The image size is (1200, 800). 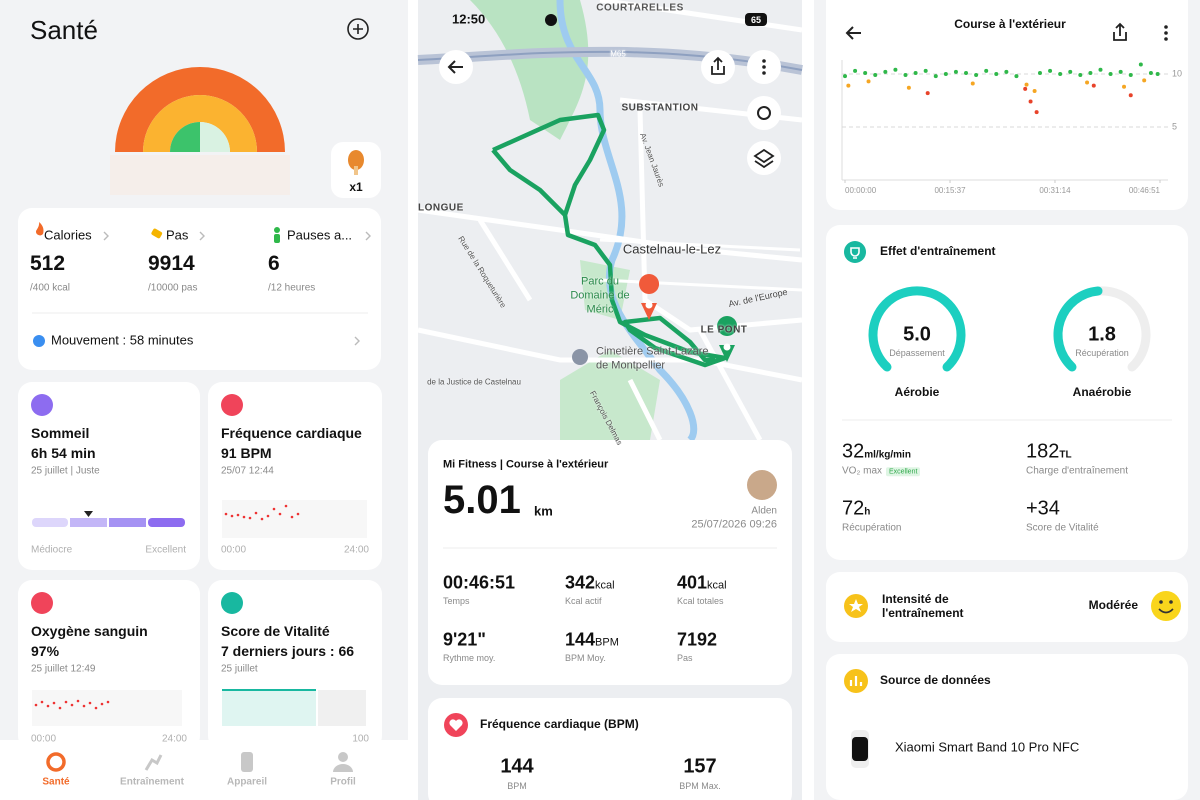 What do you see at coordinates (39, 341) in the screenshot?
I see `clock-icon` at bounding box center [39, 341].